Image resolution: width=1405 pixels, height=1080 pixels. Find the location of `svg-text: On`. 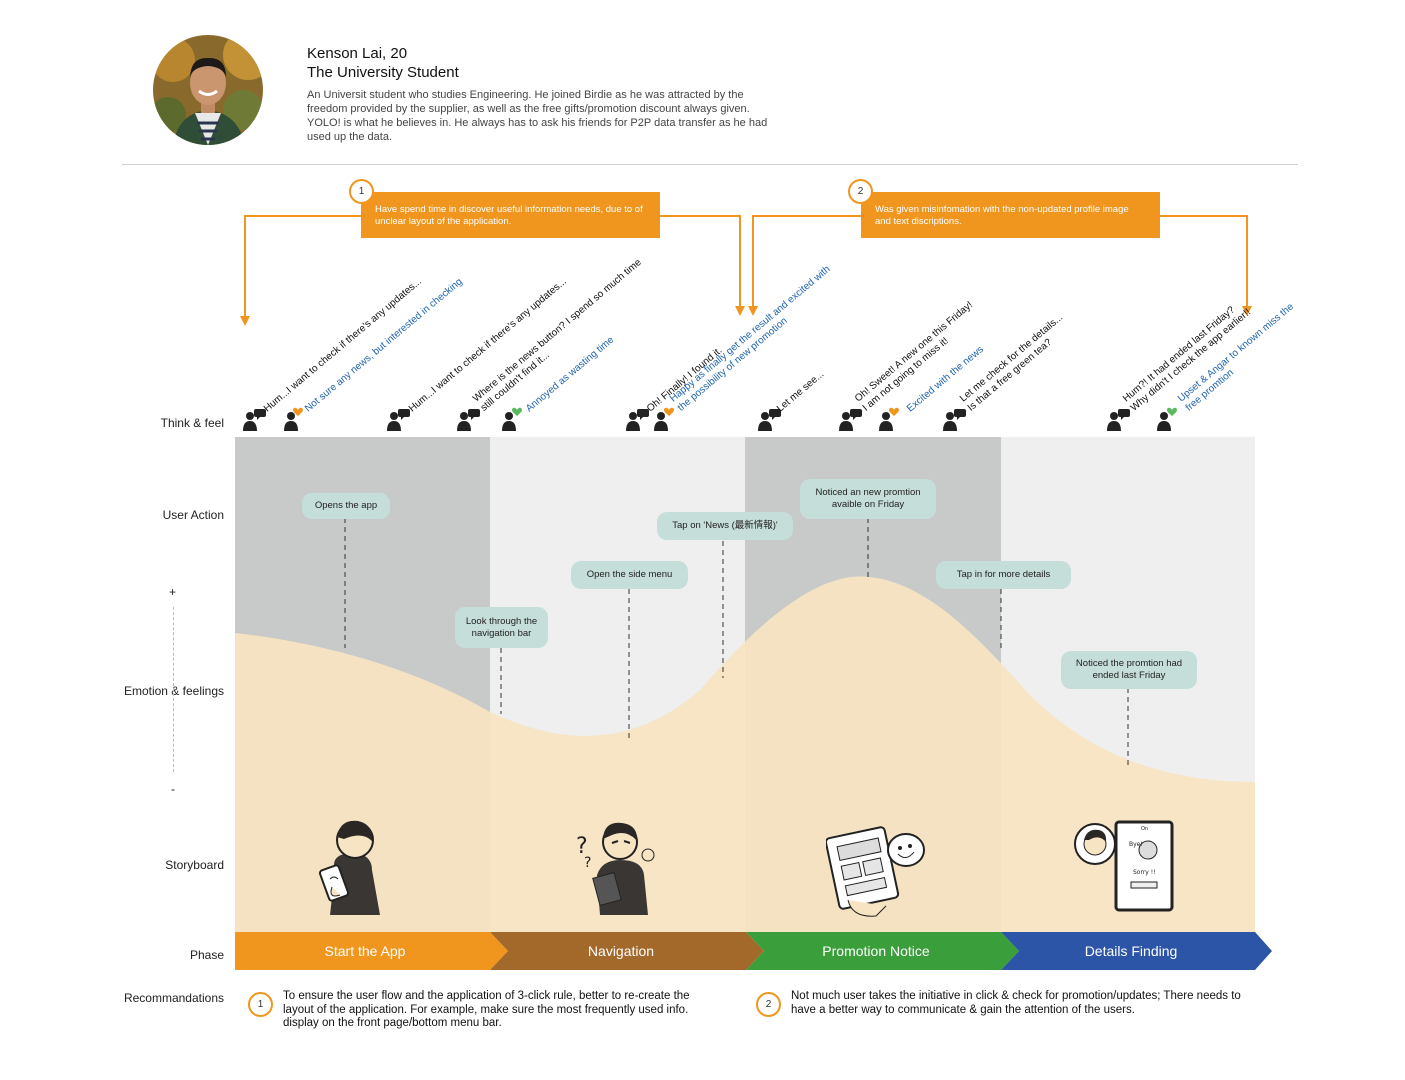

svg-text: On is located at coordinates (1144, 829).